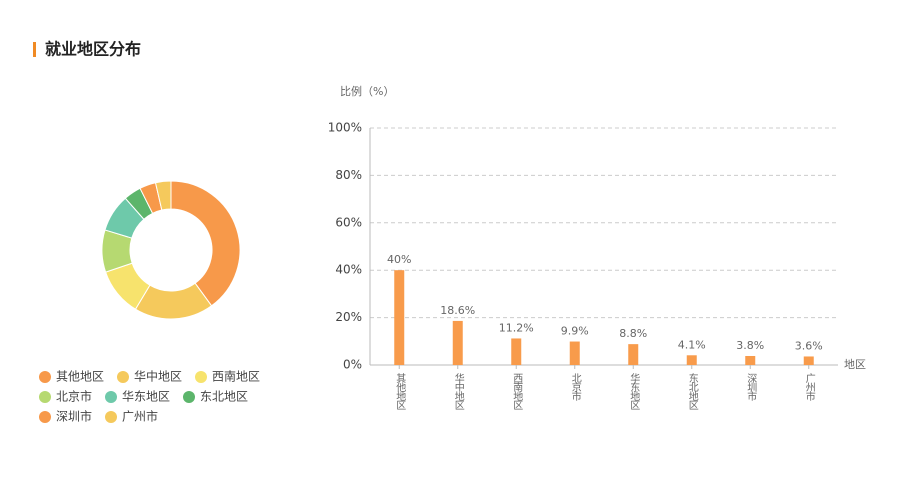  What do you see at coordinates (575, 331) in the screenshot?
I see `value-label: 9.9%` at bounding box center [575, 331].